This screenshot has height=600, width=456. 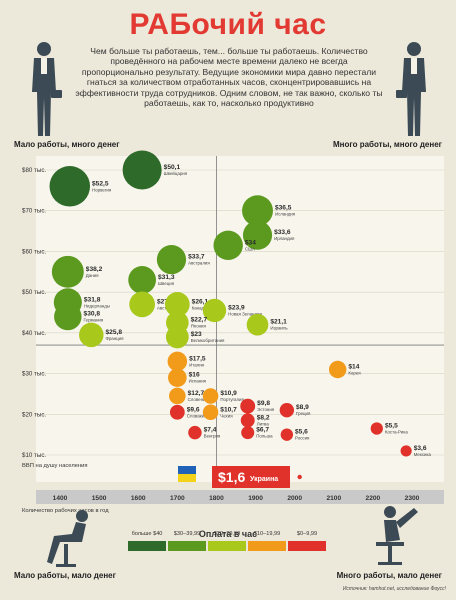 I want to click on quadrant-label-bottom-right: Много работы, мало денег, so click(x=389, y=575).